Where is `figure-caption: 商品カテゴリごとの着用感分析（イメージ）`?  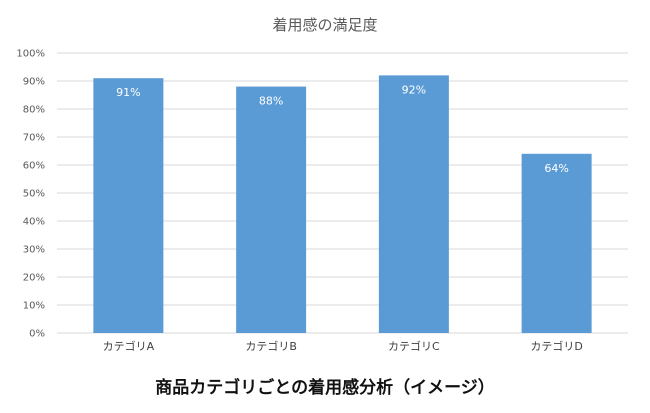
figure-caption: 商品カテゴリごとの着用感分析（イメージ） is located at coordinates (325, 387).